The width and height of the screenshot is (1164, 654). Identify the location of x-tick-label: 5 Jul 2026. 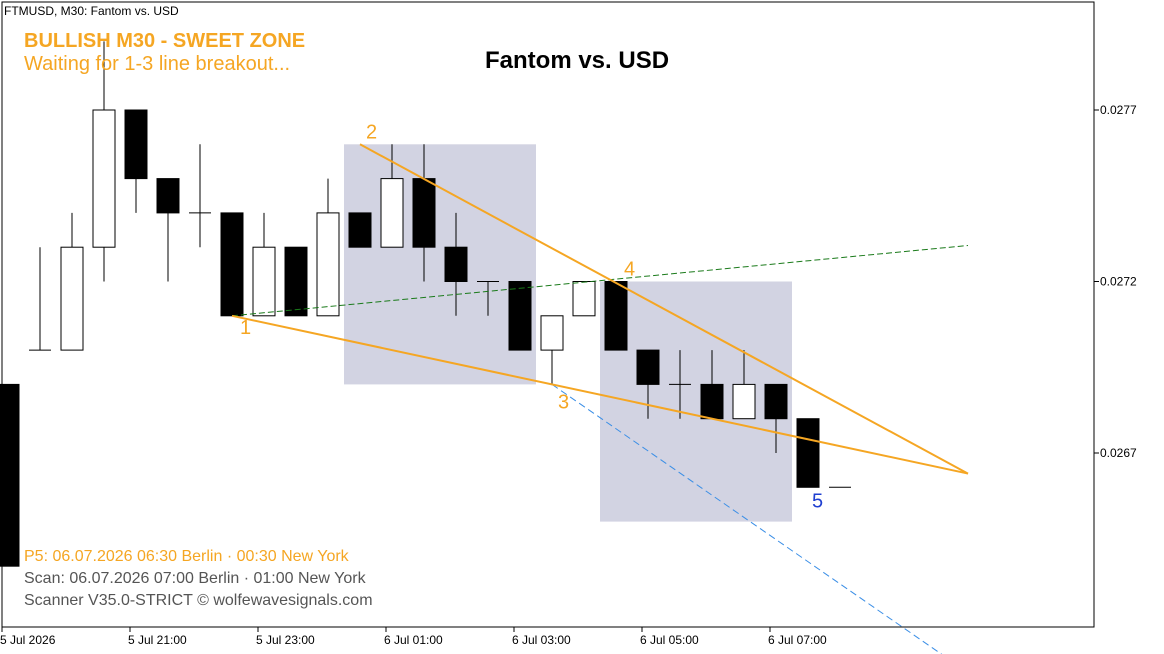
(28, 640).